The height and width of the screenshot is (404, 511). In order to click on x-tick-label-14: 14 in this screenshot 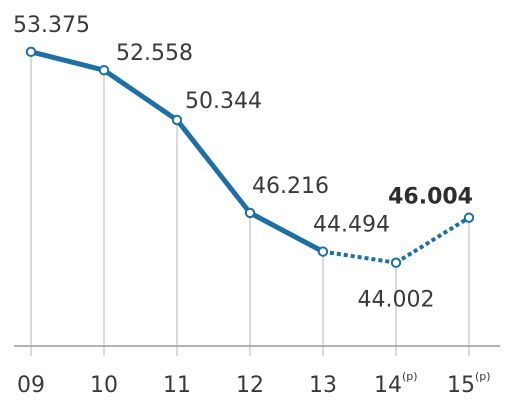, I will do `click(388, 385)`.